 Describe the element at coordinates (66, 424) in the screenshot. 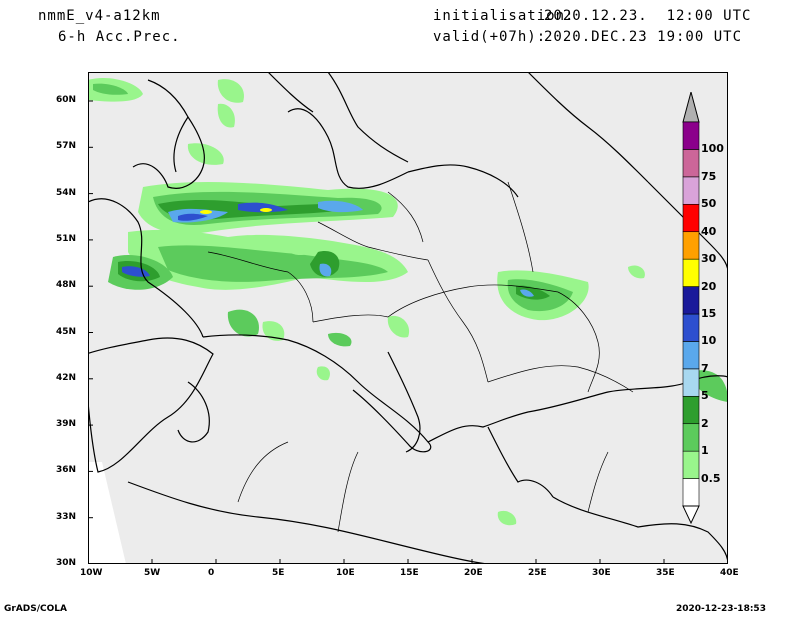

I see `lat-label: 39N` at that location.